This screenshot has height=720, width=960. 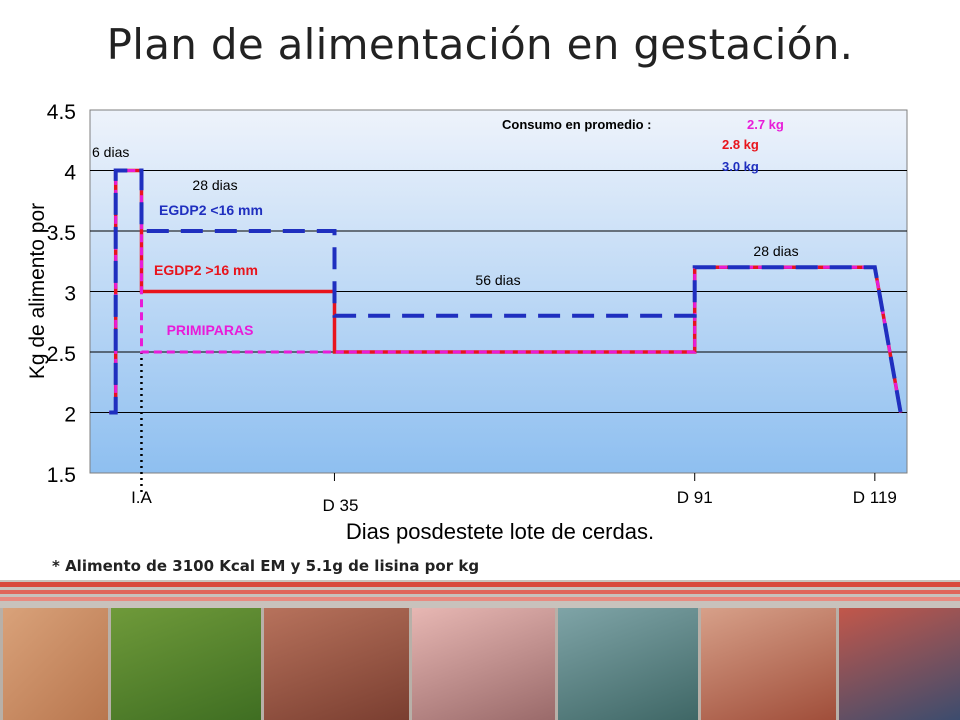 What do you see at coordinates (626, 664) in the screenshot?
I see `photo-piglets-white` at bounding box center [626, 664].